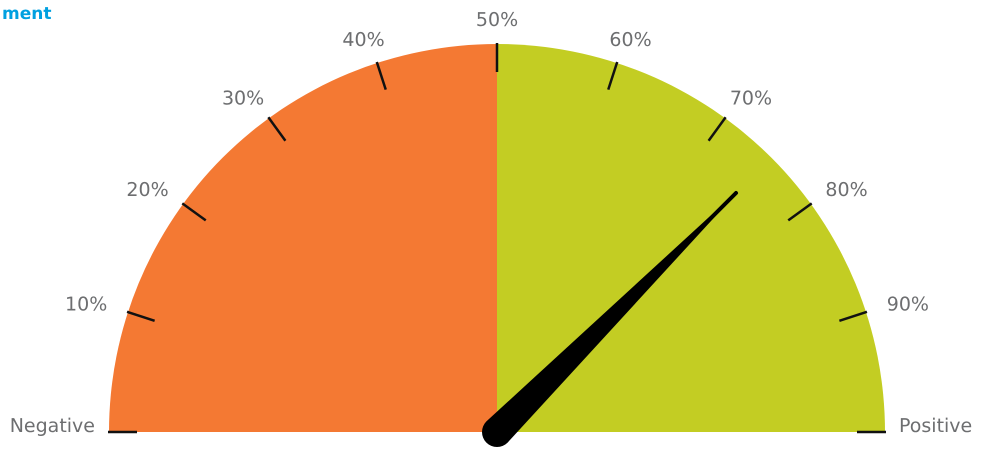  I want to click on text: 80%, so click(846, 189).